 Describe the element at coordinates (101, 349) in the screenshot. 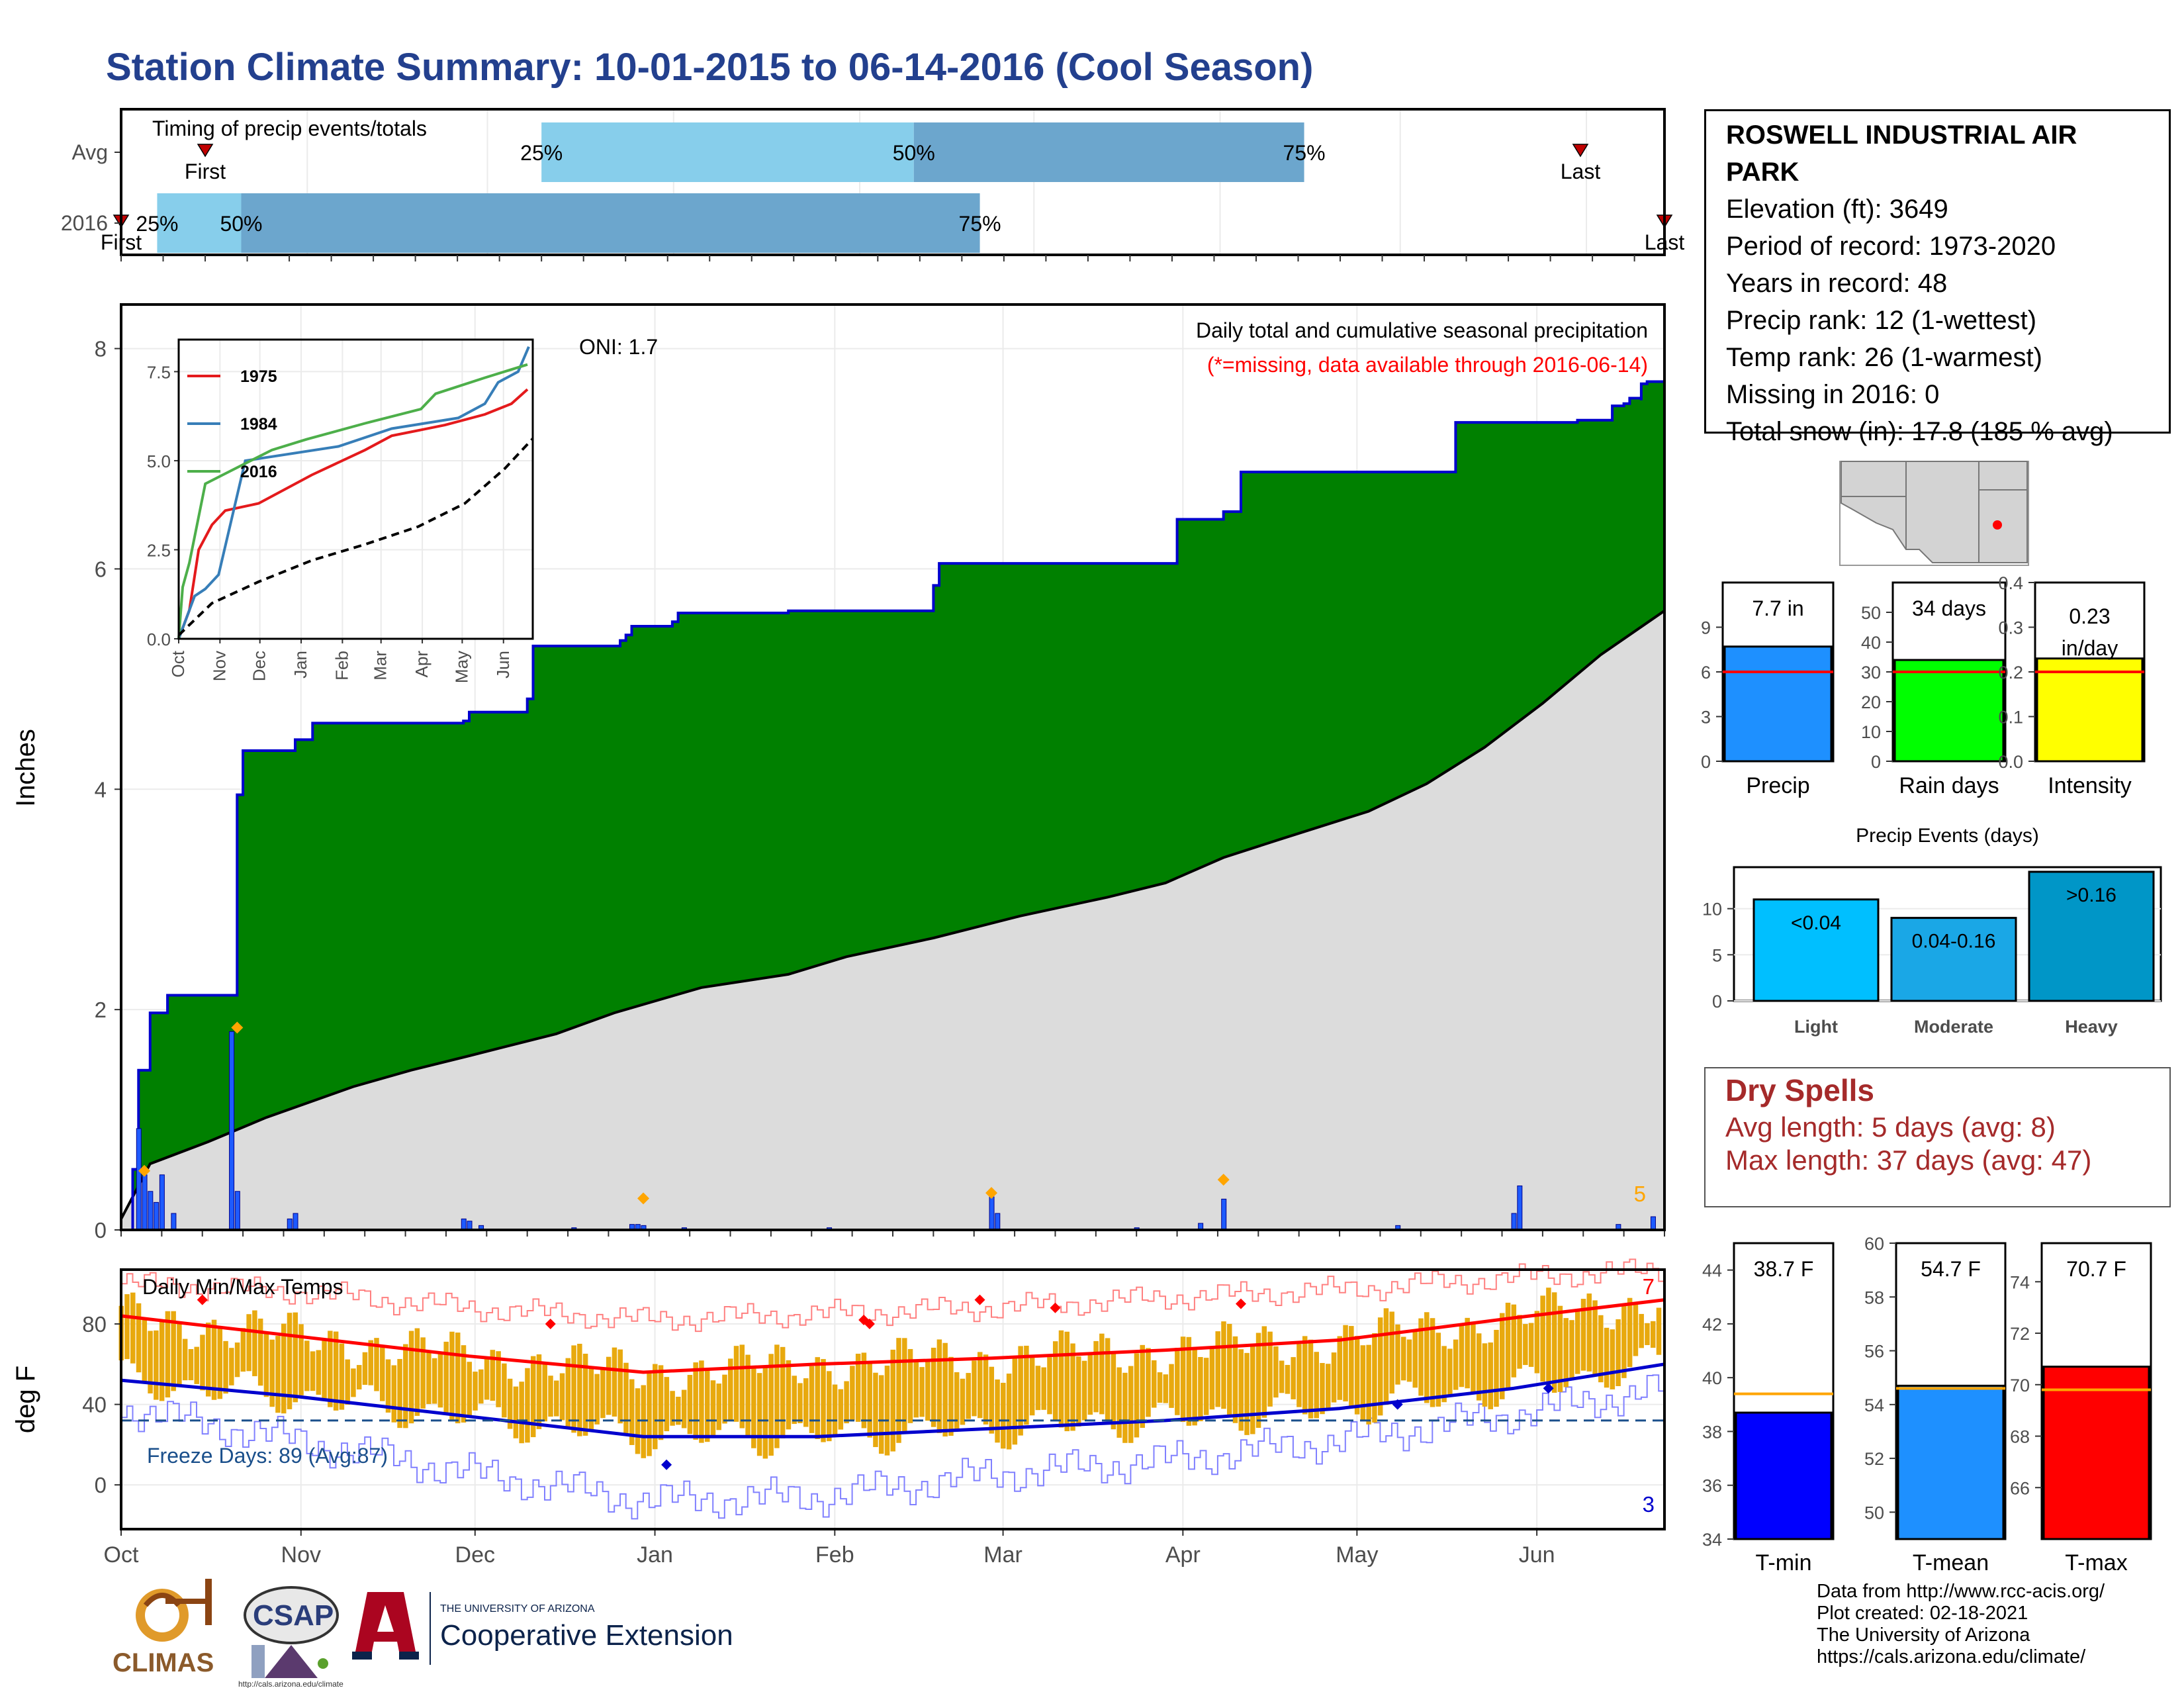

I see `precip-ytick-label: 8` at that location.